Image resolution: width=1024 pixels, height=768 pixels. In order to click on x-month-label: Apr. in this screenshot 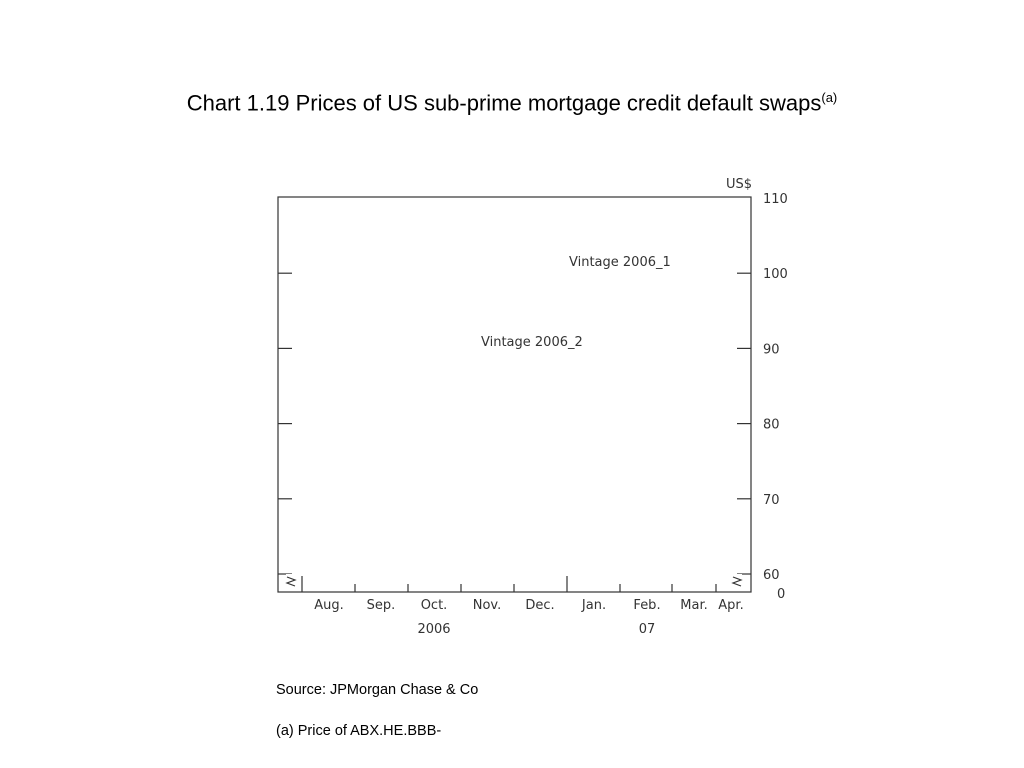, I will do `click(730, 605)`.